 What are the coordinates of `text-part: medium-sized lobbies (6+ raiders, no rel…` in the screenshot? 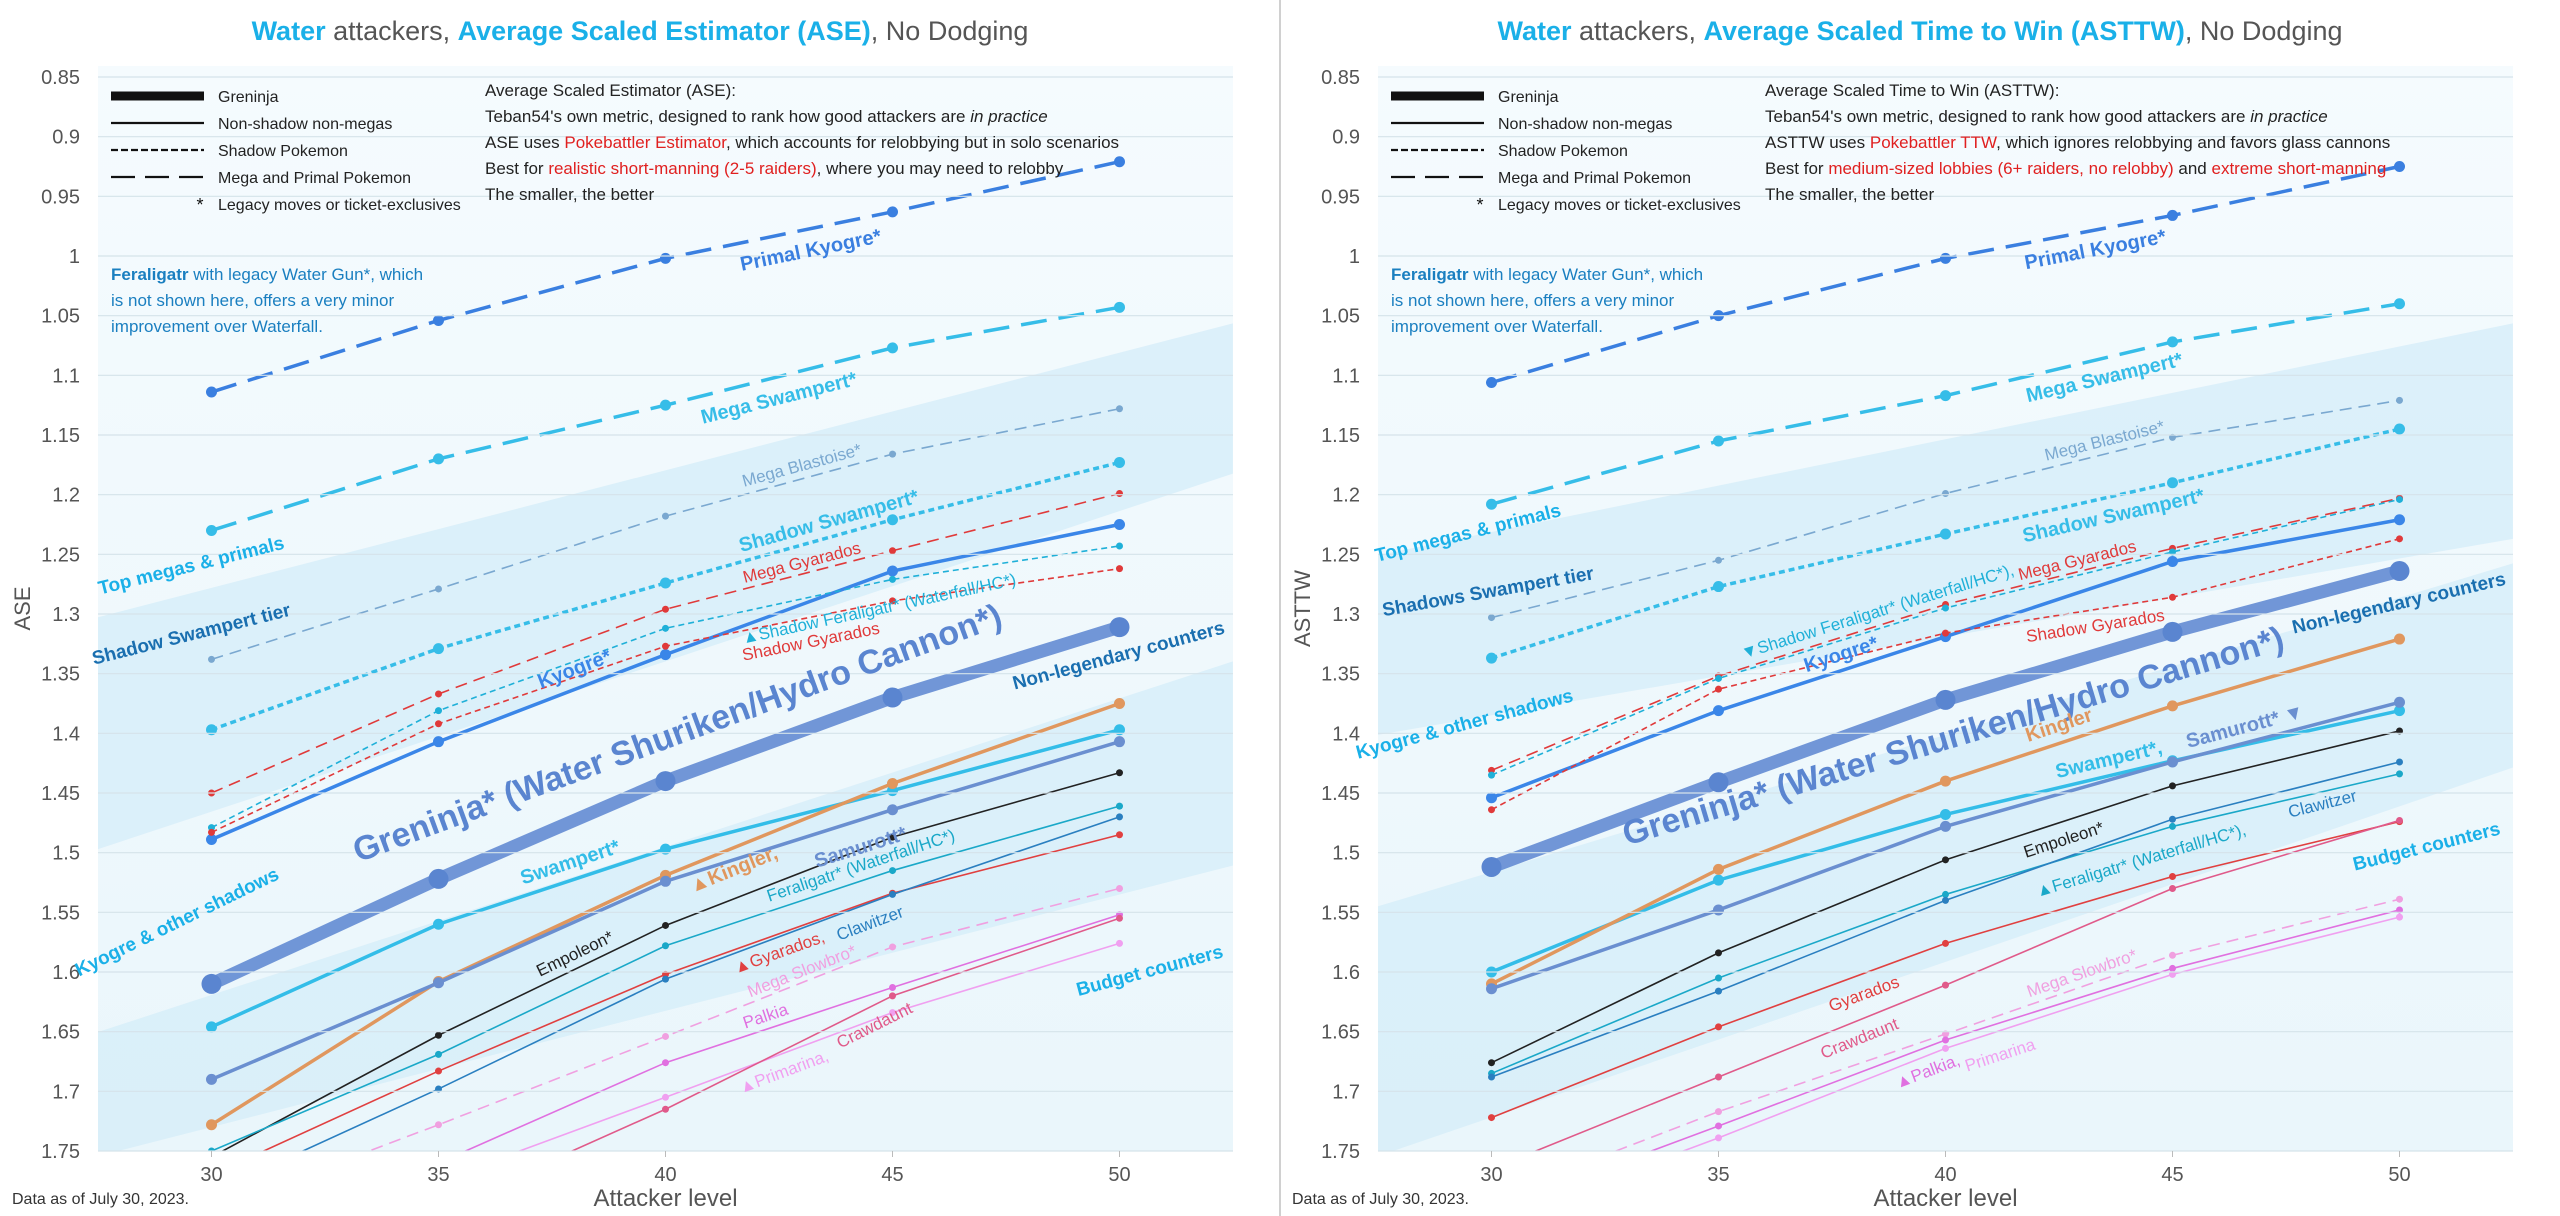 It's located at (2000, 168).